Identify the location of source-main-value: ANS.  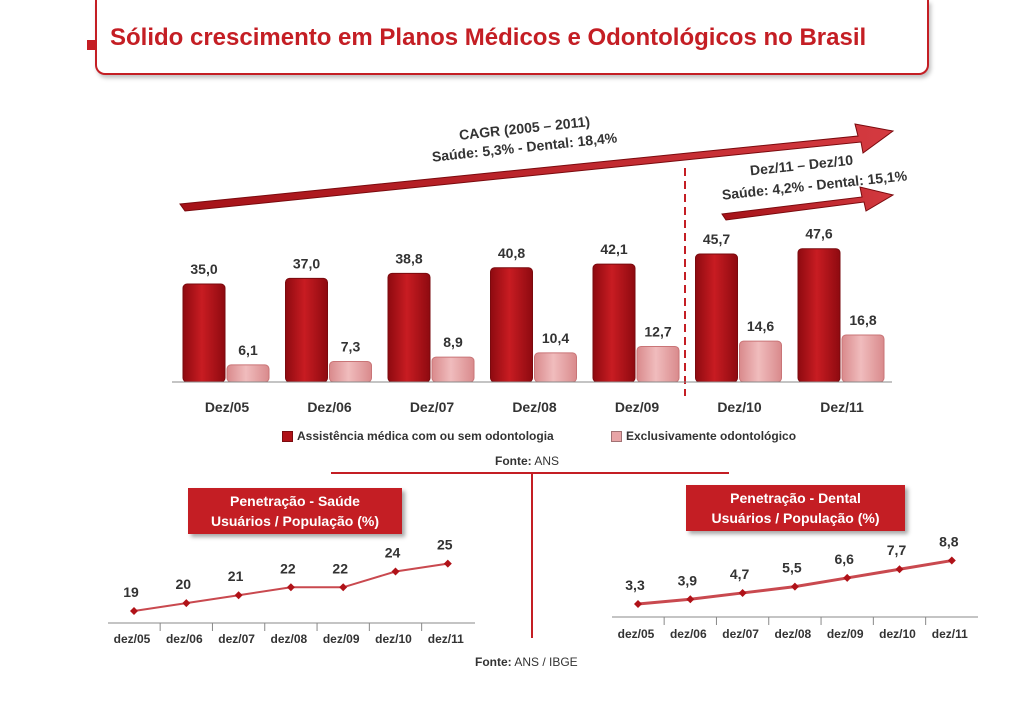
(545, 461).